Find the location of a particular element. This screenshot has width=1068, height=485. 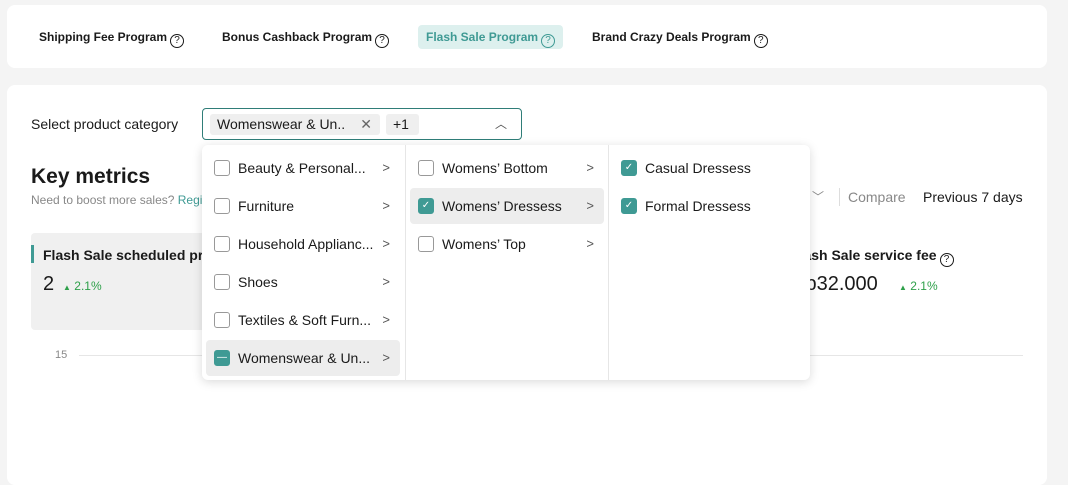

option-casual-dressess: ✓ Casual Dressess is located at coordinates (710, 168).